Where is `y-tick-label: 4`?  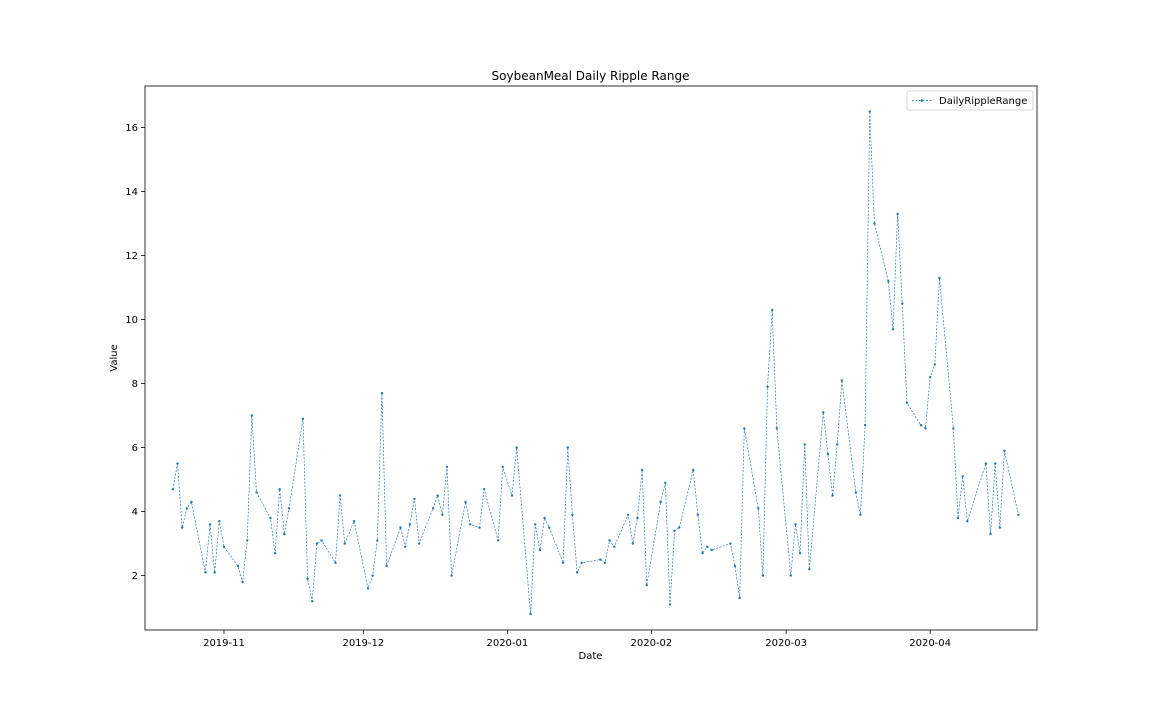 y-tick-label: 4 is located at coordinates (135, 512).